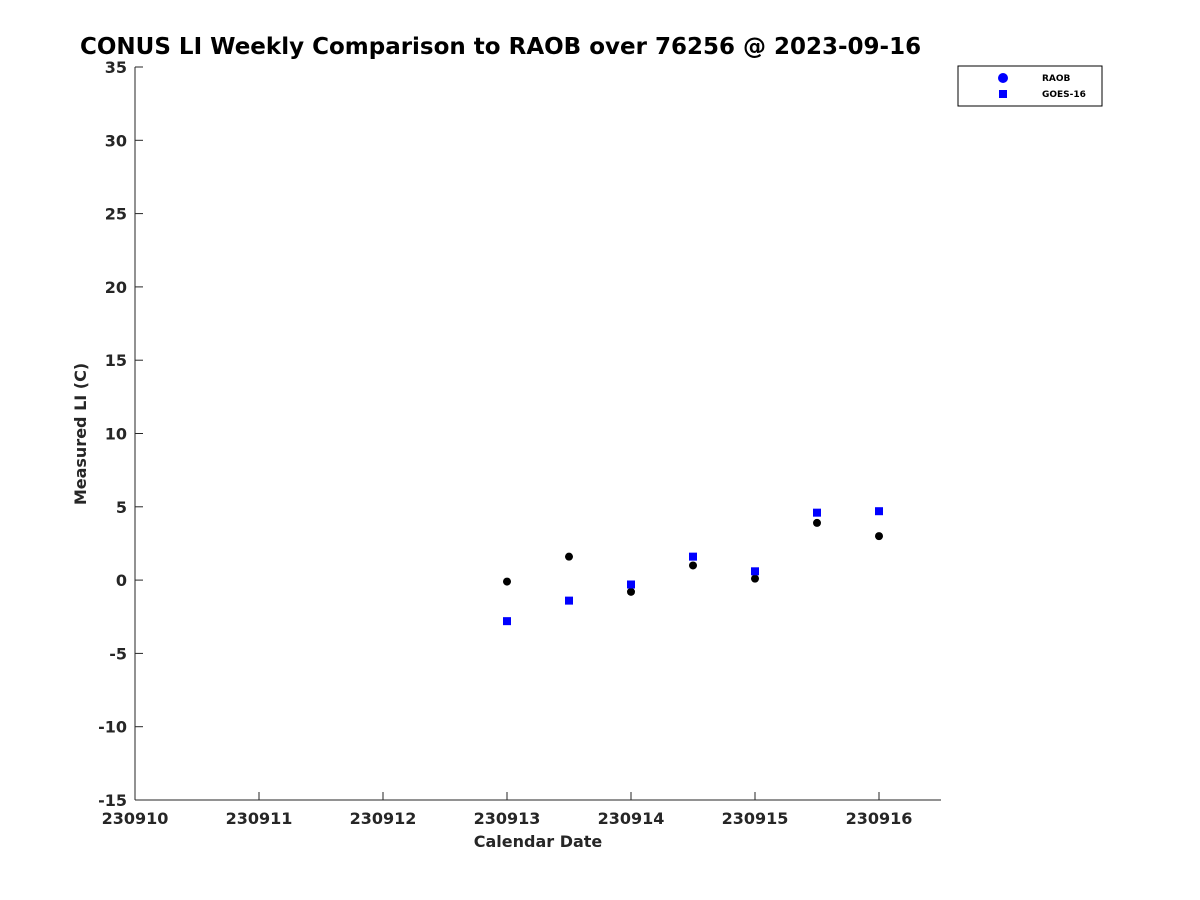 The width and height of the screenshot is (1200, 900). What do you see at coordinates (755, 818) in the screenshot?
I see `x-tick-label: 230915` at bounding box center [755, 818].